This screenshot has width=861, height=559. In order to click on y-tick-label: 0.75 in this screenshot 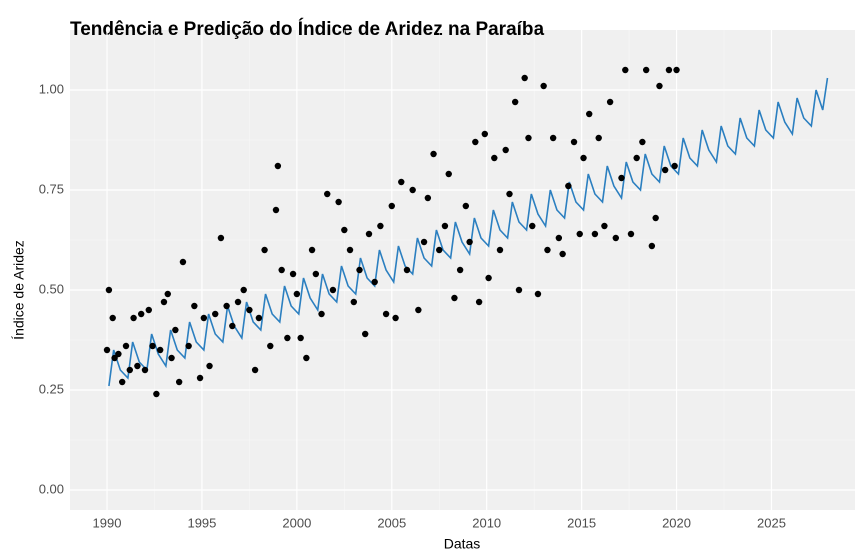, I will do `click(51, 188)`.